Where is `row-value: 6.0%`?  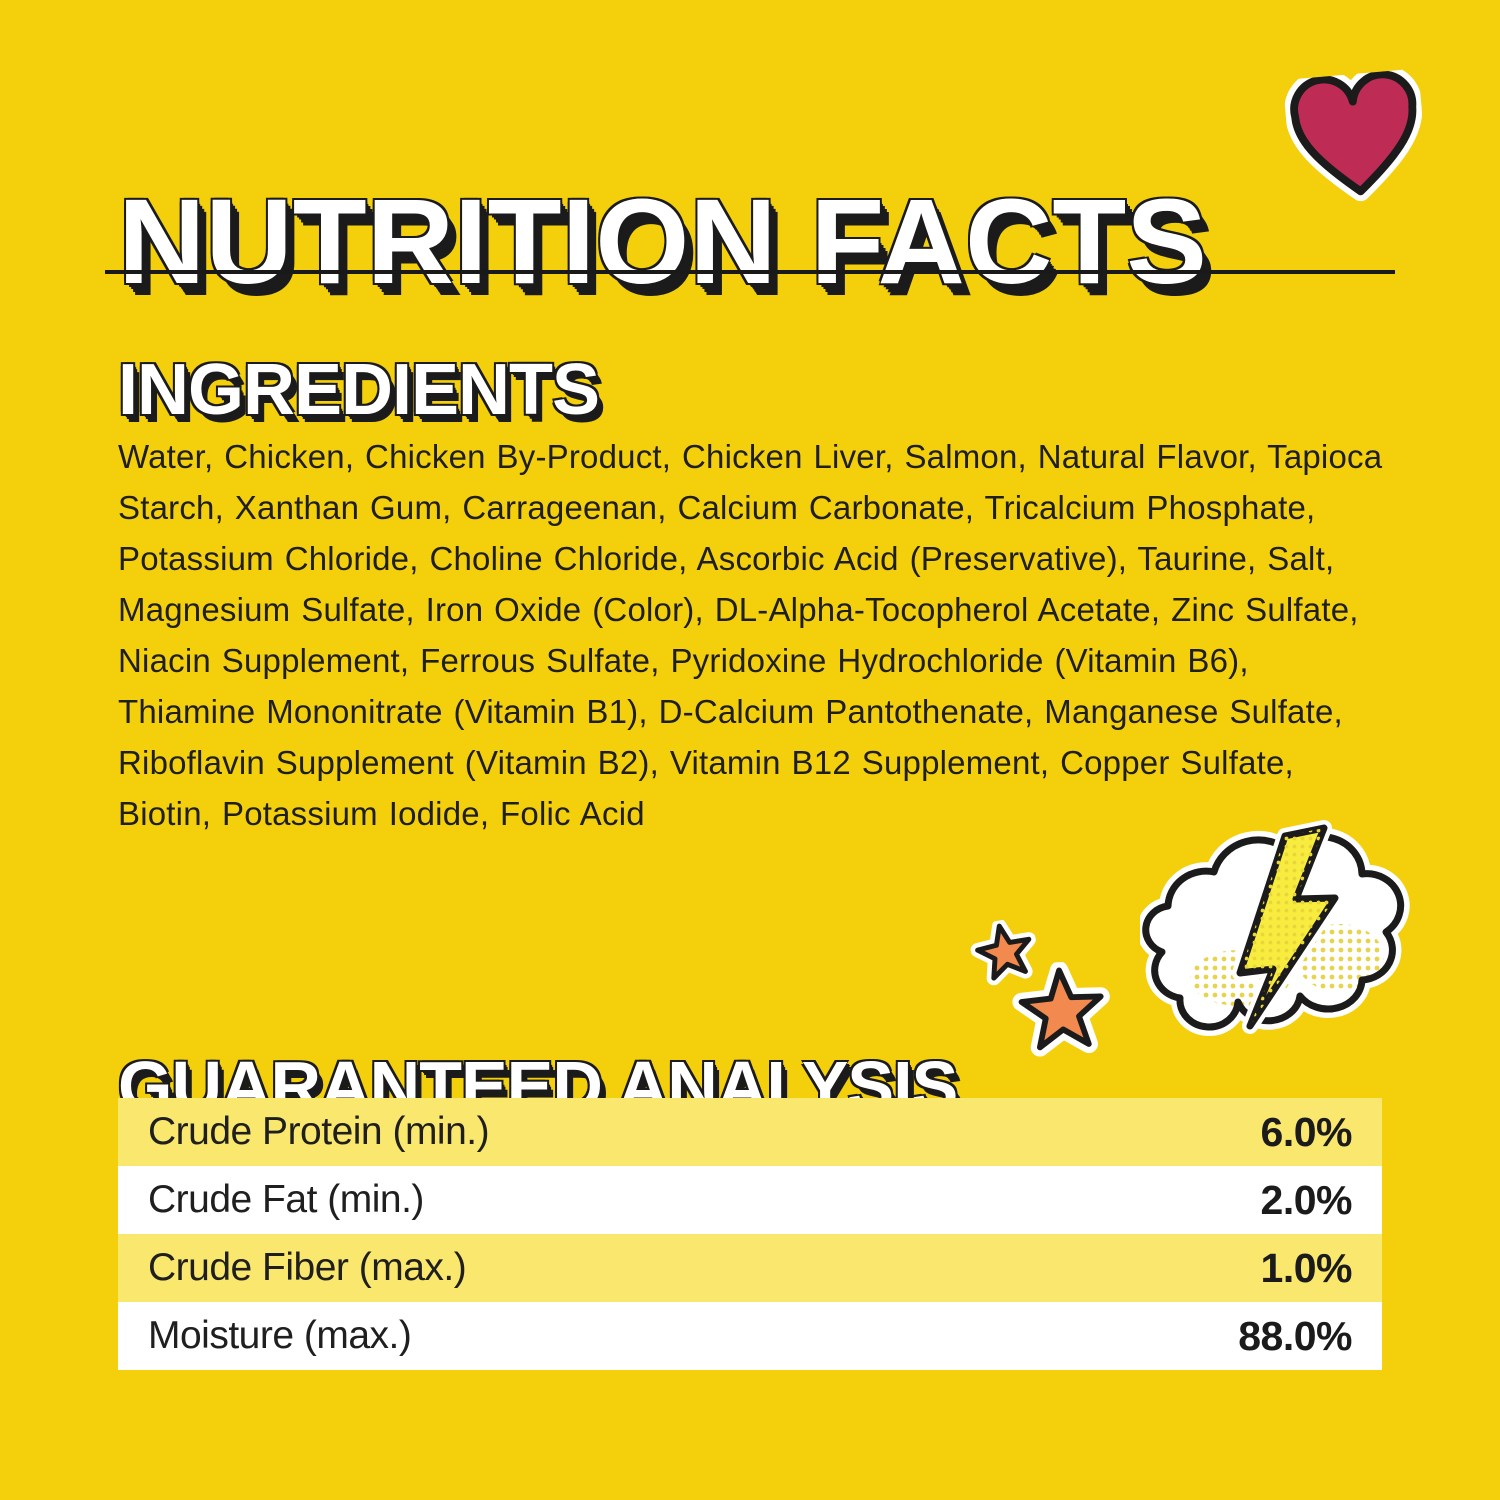 row-value: 6.0% is located at coordinates (1306, 1131).